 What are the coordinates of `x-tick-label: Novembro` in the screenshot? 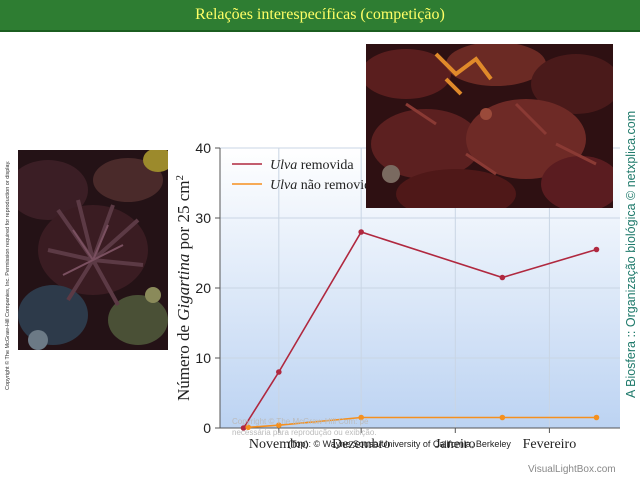 It's located at (279, 444).